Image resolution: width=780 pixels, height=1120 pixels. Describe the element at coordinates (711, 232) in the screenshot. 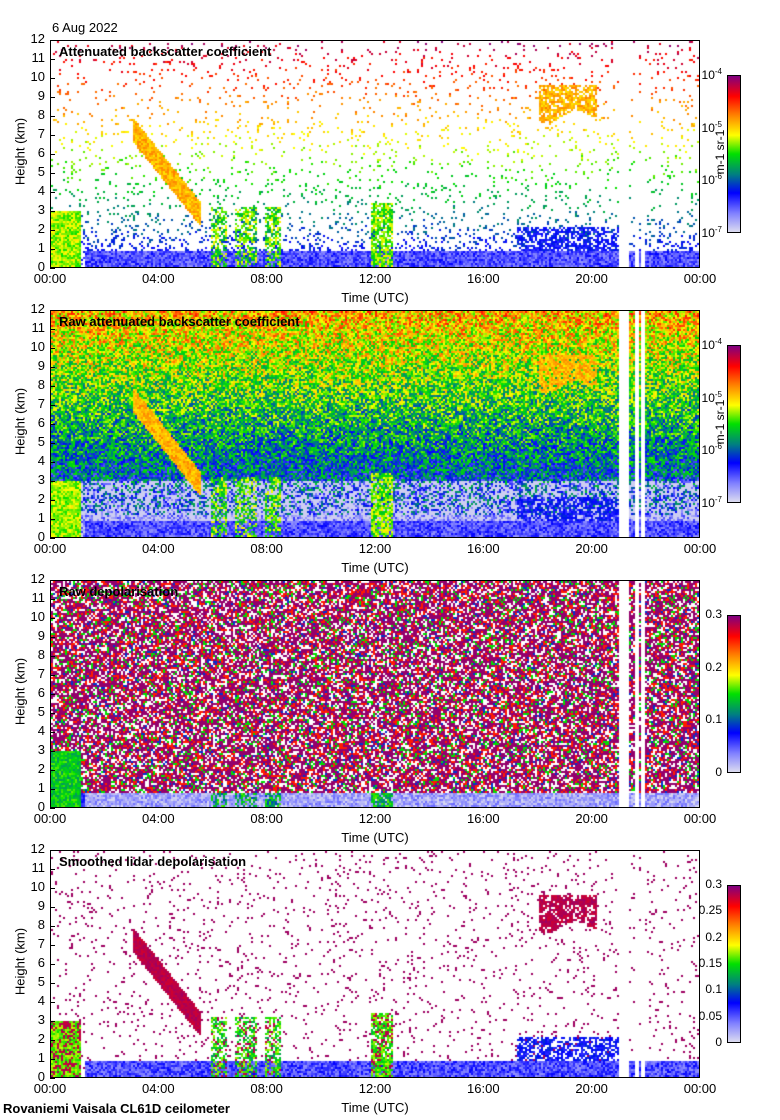

I see `colorbar-tick-label: 10⁻⁷` at that location.